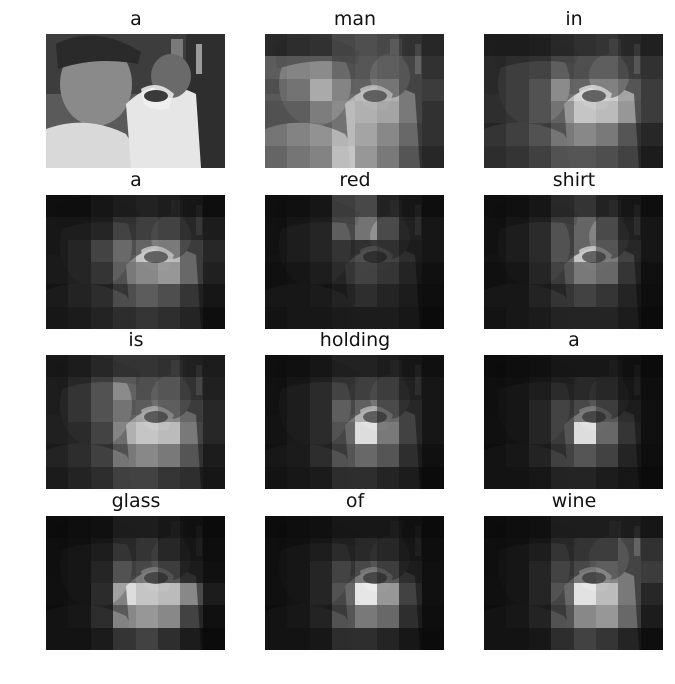 This screenshot has width=675, height=684. Describe the element at coordinates (135, 422) in the screenshot. I see `attention-image` at that location.